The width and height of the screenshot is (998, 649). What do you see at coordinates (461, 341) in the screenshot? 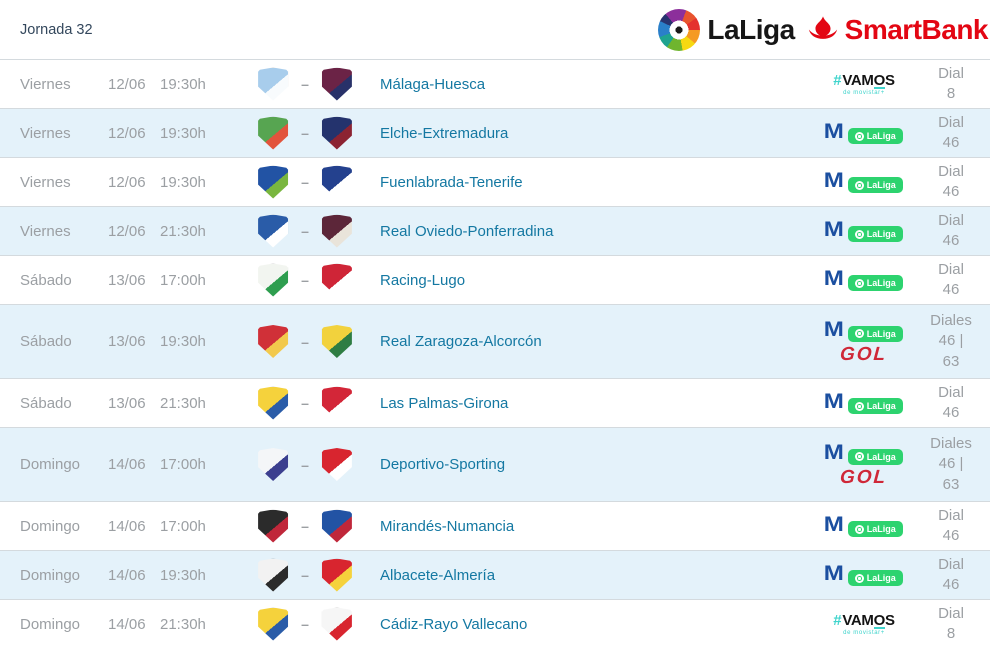
I see `match-link: Real Zaragoza-Alcorcón` at bounding box center [461, 341].